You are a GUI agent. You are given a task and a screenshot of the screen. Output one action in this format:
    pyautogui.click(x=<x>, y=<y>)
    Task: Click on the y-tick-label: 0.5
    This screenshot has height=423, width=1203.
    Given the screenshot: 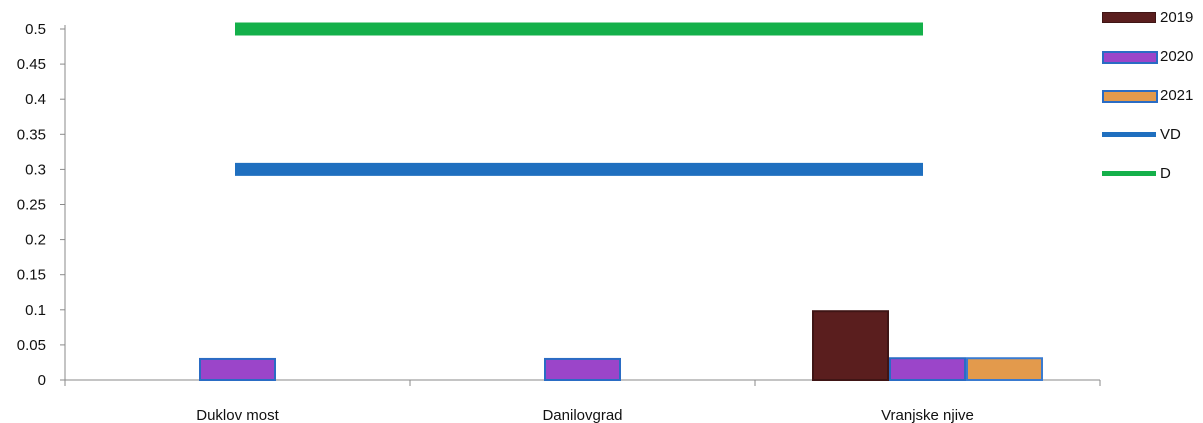 What is the action you would take?
    pyautogui.click(x=35, y=29)
    